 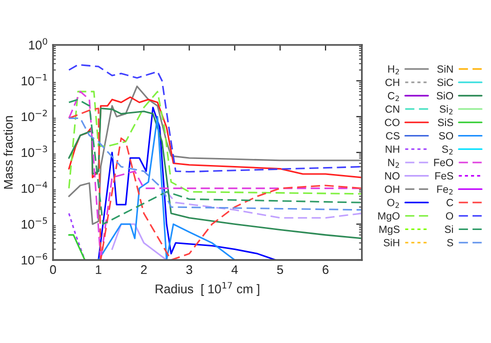 What do you see at coordinates (392, 242) in the screenshot?
I see `legend-label: SiH` at bounding box center [392, 242].